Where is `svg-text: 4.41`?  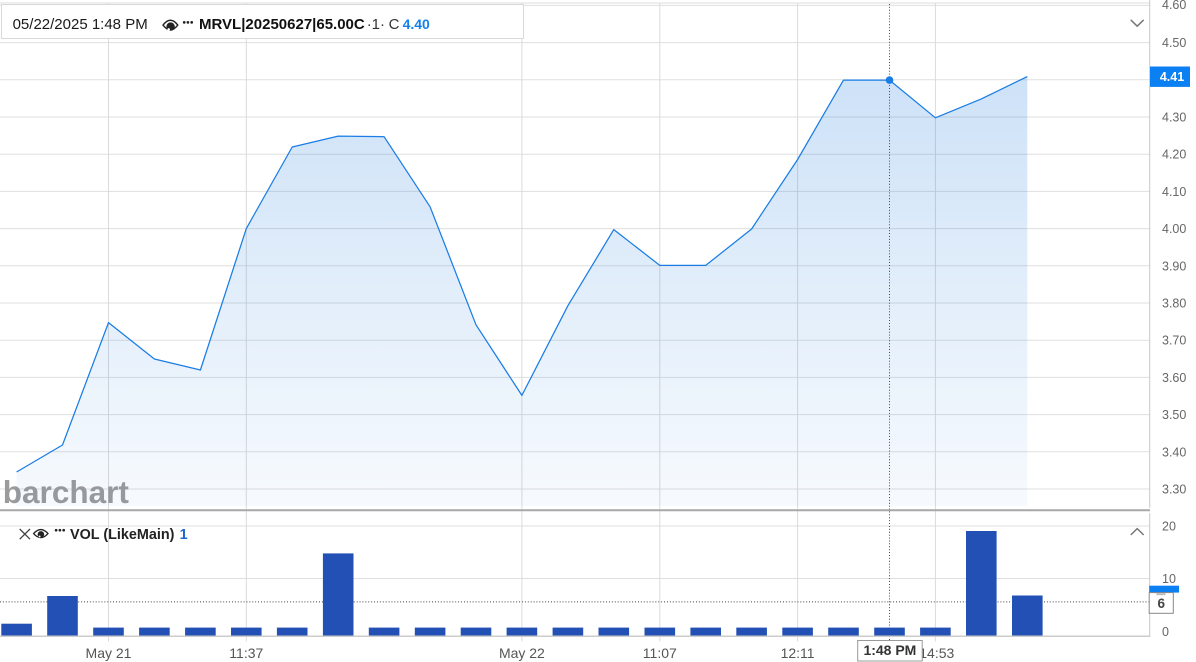
svg-text: 4.41 is located at coordinates (1172, 77).